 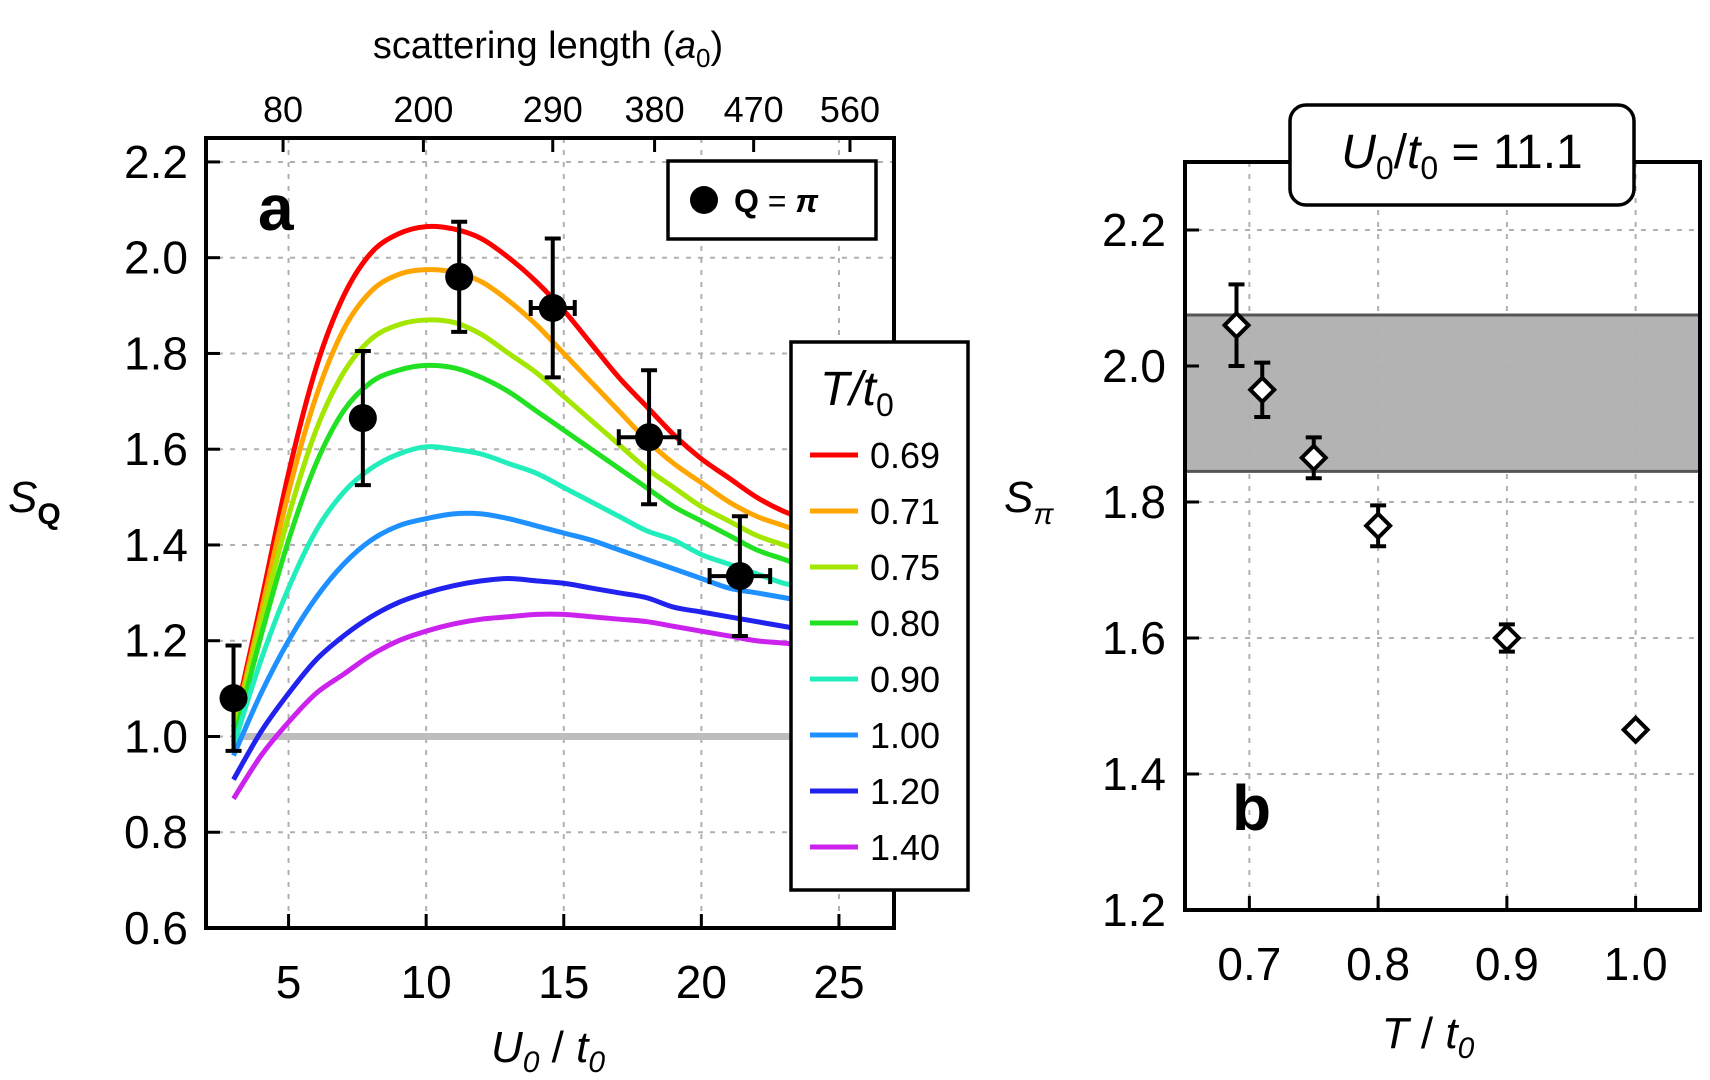 I want to click on panel-label-b: b, so click(x=1251, y=808).